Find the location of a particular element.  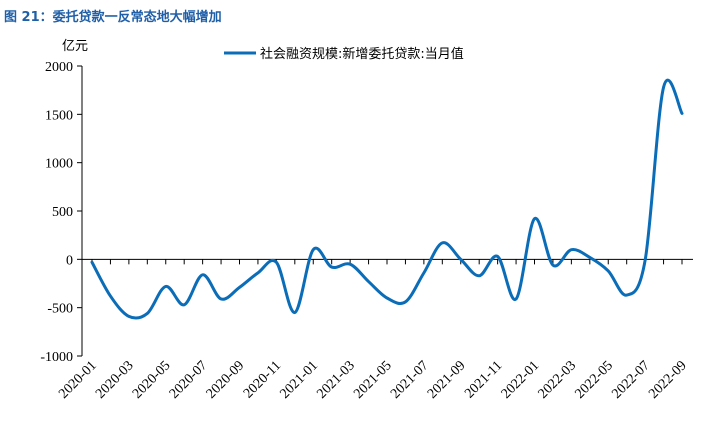

legend-label: 社会融资规模:新增委托贷款:当月值 is located at coordinates (362, 54).